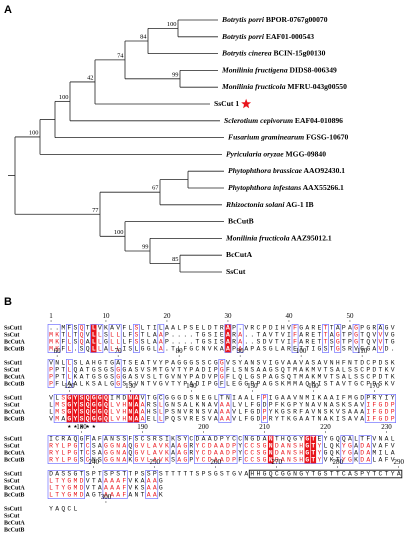 The width and height of the screenshot is (417, 550). Describe the element at coordinates (14, 384) in the screenshot. I see `sequence-name: BcCutB` at that location.